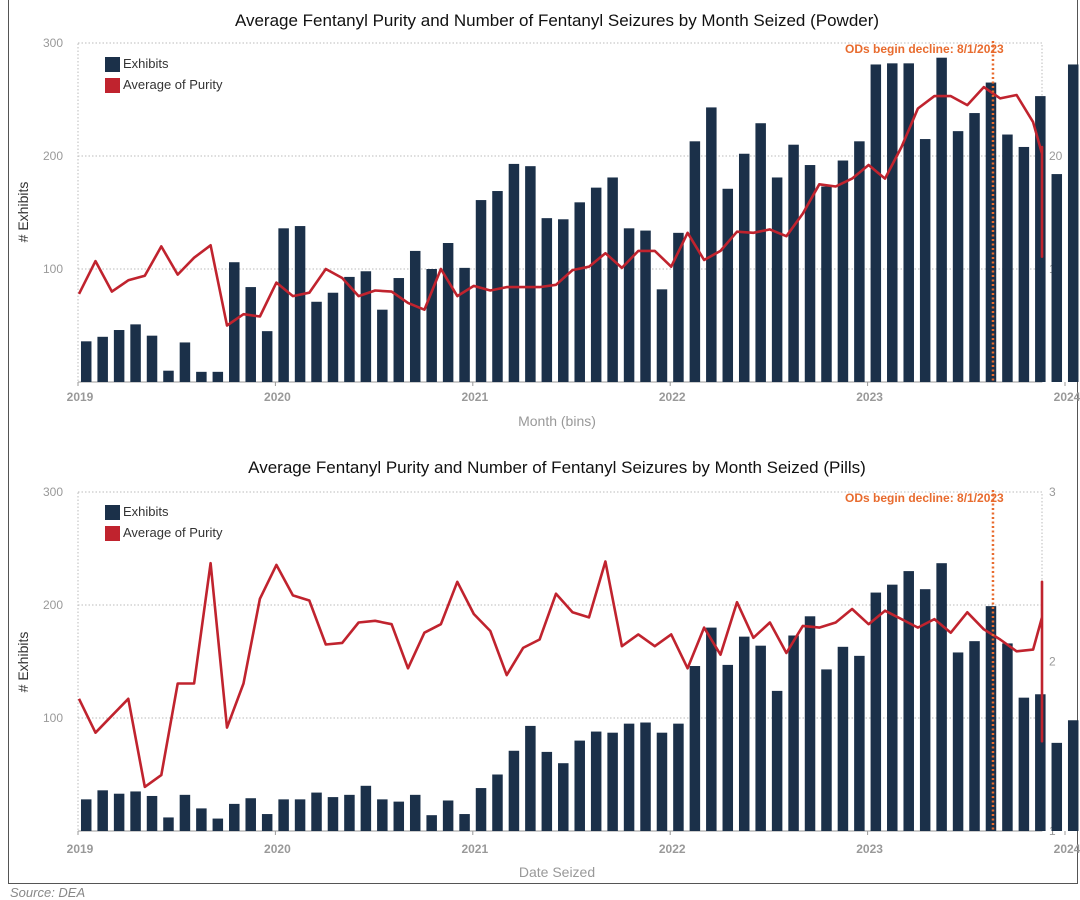 This screenshot has width=1080, height=900. I want to click on y2-tick-label-pills: 2, so click(1052, 662).